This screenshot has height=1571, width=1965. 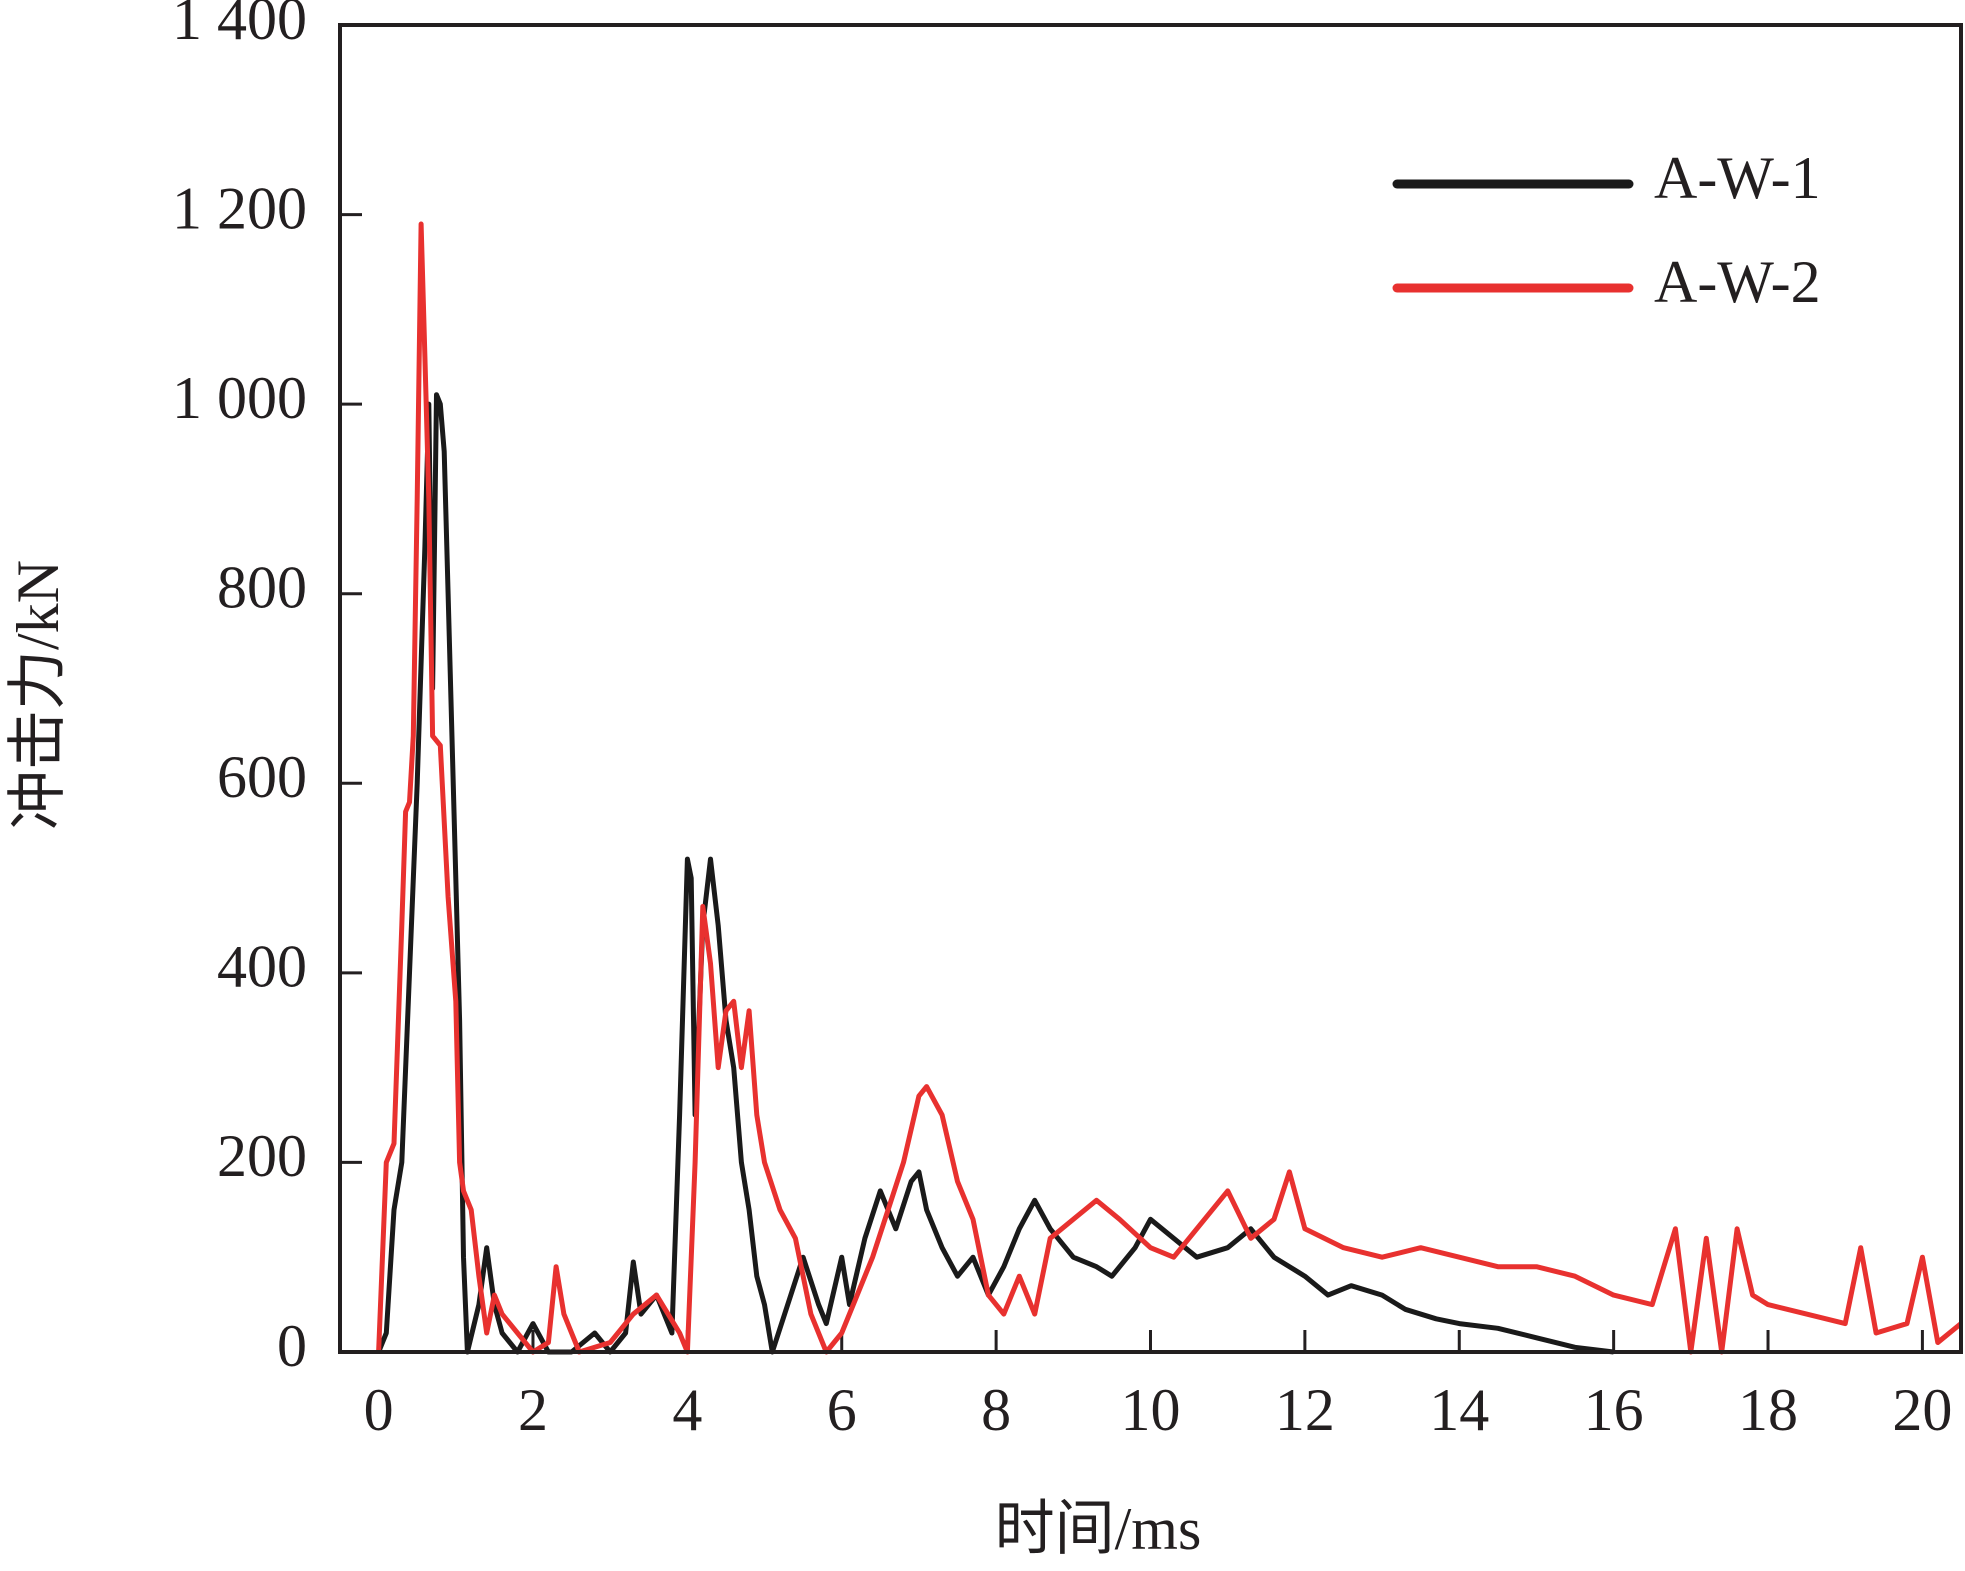 What do you see at coordinates (533, 1410) in the screenshot?
I see `x-tick-label: 2` at bounding box center [533, 1410].